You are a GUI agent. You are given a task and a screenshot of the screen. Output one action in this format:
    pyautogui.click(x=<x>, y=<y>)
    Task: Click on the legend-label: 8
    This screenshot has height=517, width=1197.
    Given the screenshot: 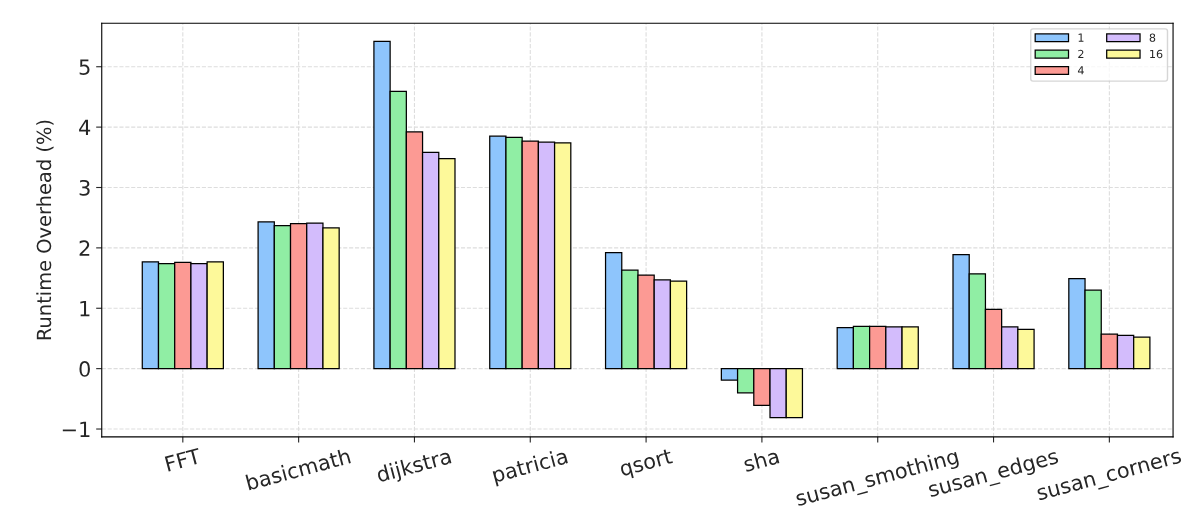 What is the action you would take?
    pyautogui.click(x=1152, y=37)
    